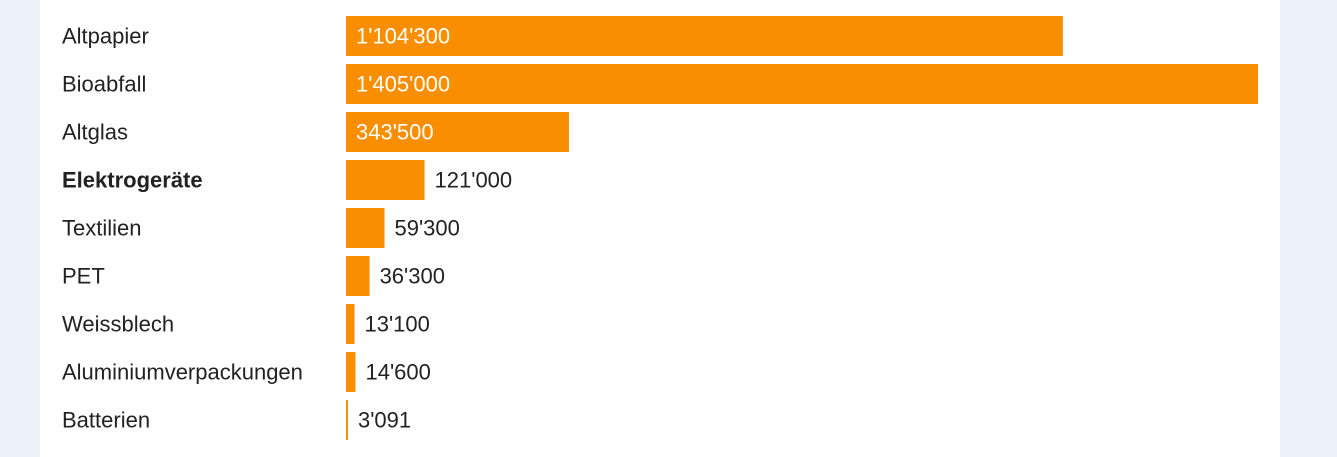 The image size is (1337, 457). I want to click on category-label-weissblech: Weissblech, so click(118, 324).